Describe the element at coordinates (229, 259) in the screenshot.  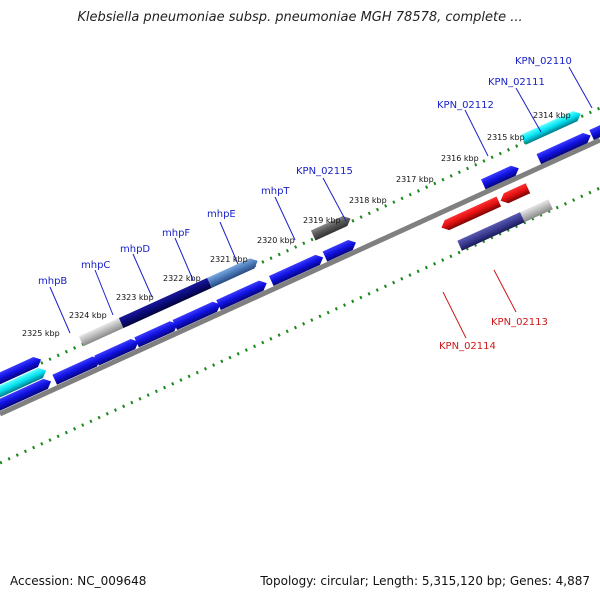
I see `kbp-2321: 2321 kbp` at that location.